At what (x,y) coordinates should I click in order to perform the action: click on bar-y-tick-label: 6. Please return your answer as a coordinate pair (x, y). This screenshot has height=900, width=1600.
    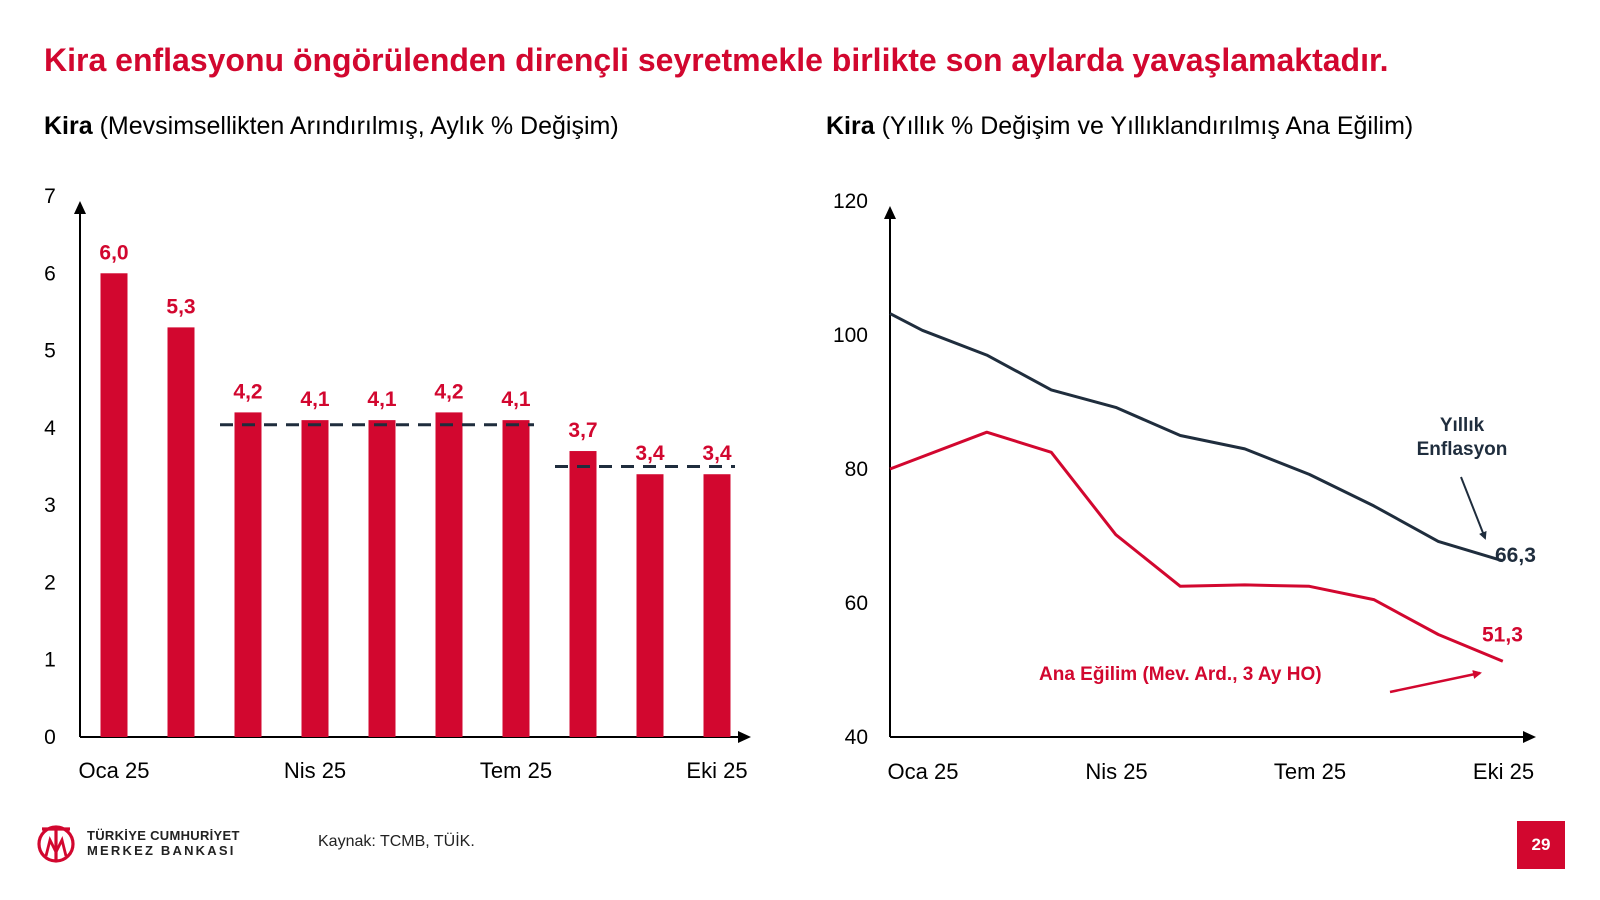
    Looking at the image, I should click on (50, 273).